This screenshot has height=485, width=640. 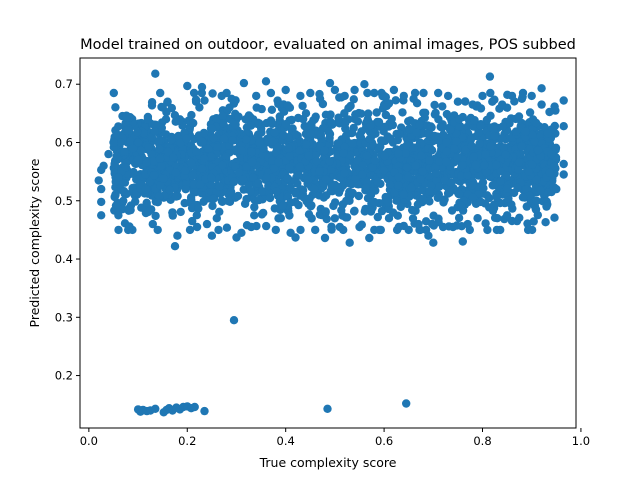 What do you see at coordinates (34, 242) in the screenshot?
I see `y-axis-label: Predicted complexity score` at bounding box center [34, 242].